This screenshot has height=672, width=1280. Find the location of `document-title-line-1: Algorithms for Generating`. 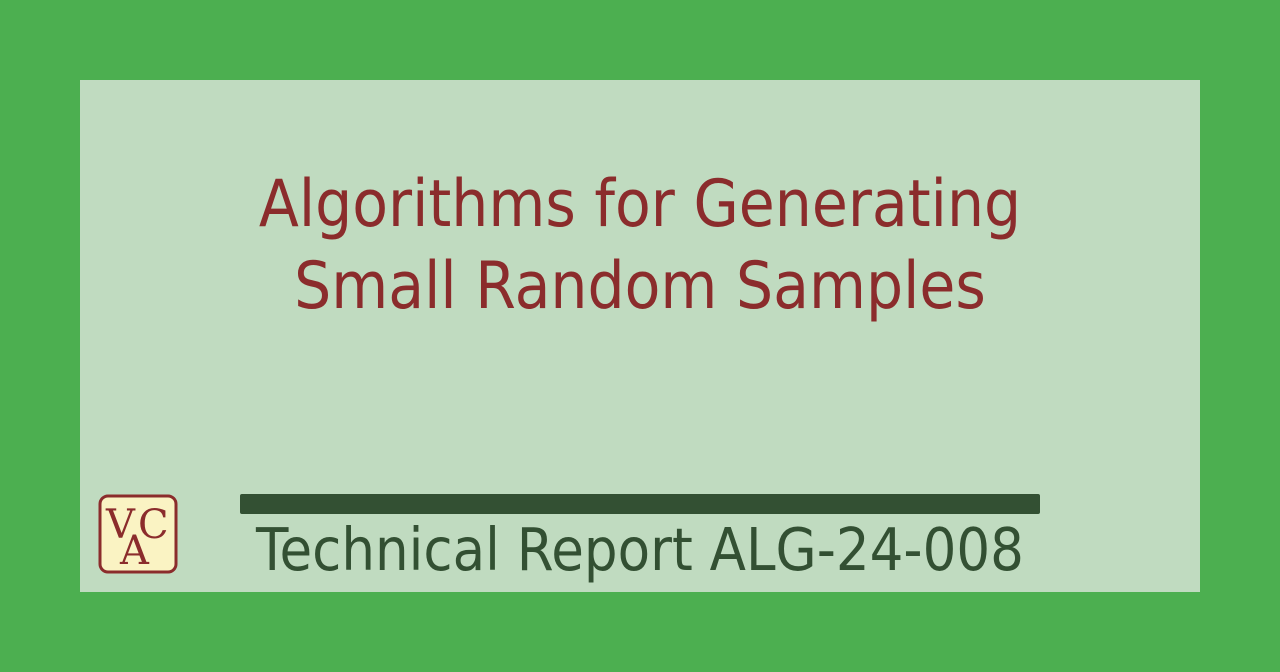

document-title-line-1: Algorithms for Generating is located at coordinates (640, 204).